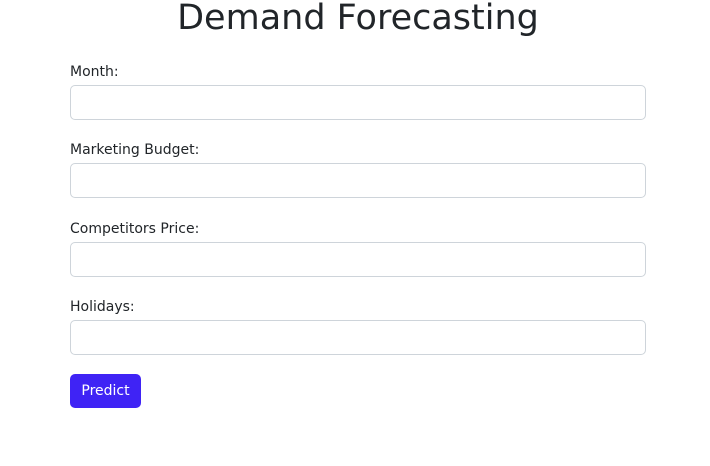 This screenshot has width=710, height=466. I want to click on marketing-budget-input, so click(358, 180).